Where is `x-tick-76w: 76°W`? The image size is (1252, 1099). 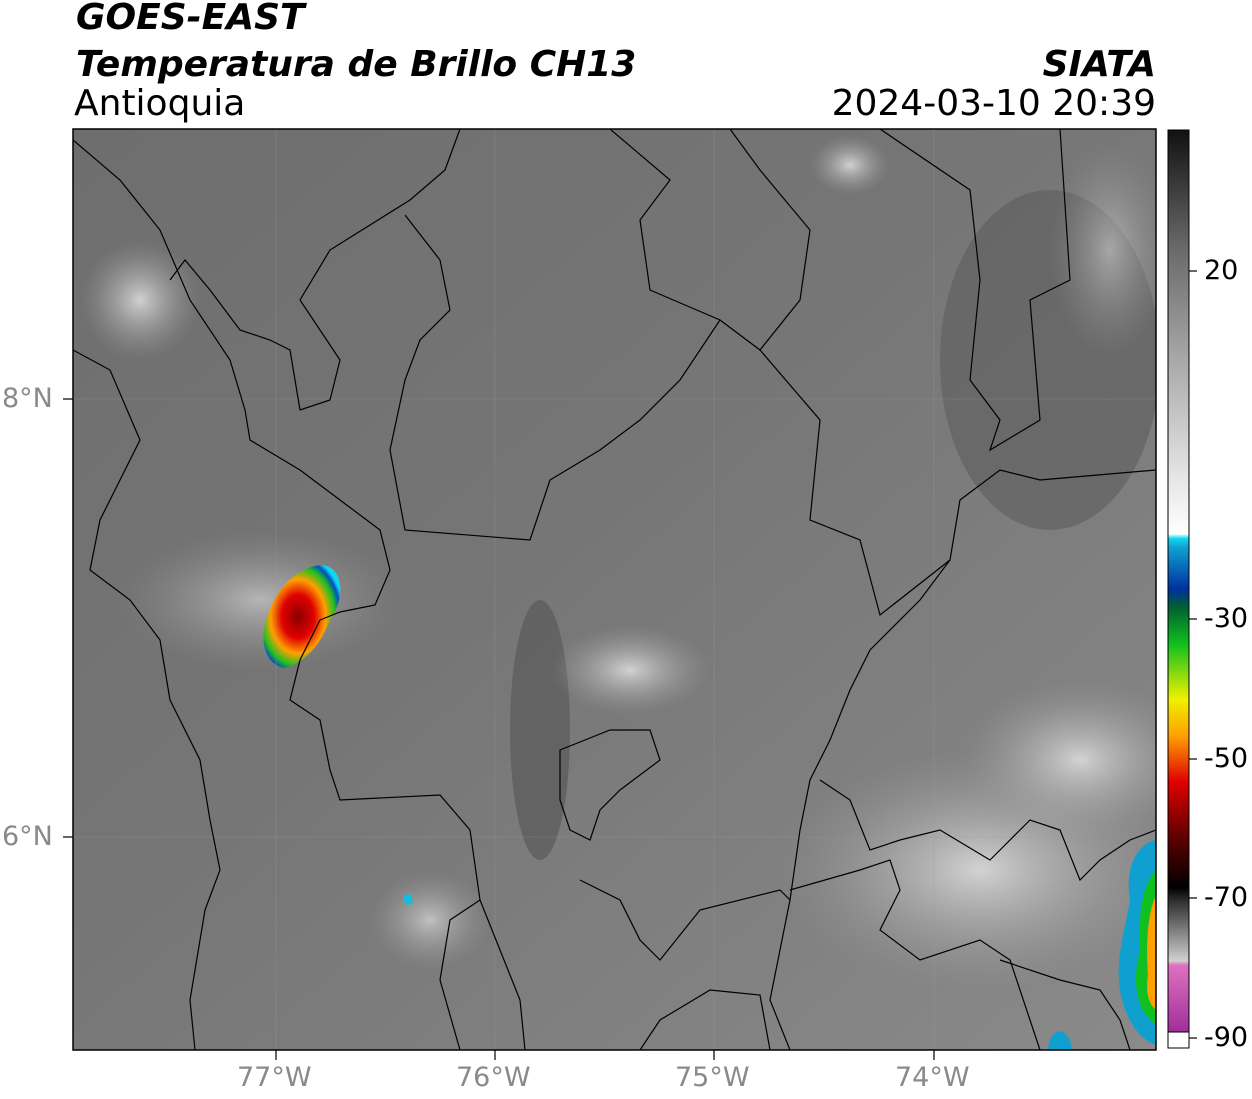 x-tick-76w: 76°W is located at coordinates (493, 1077).